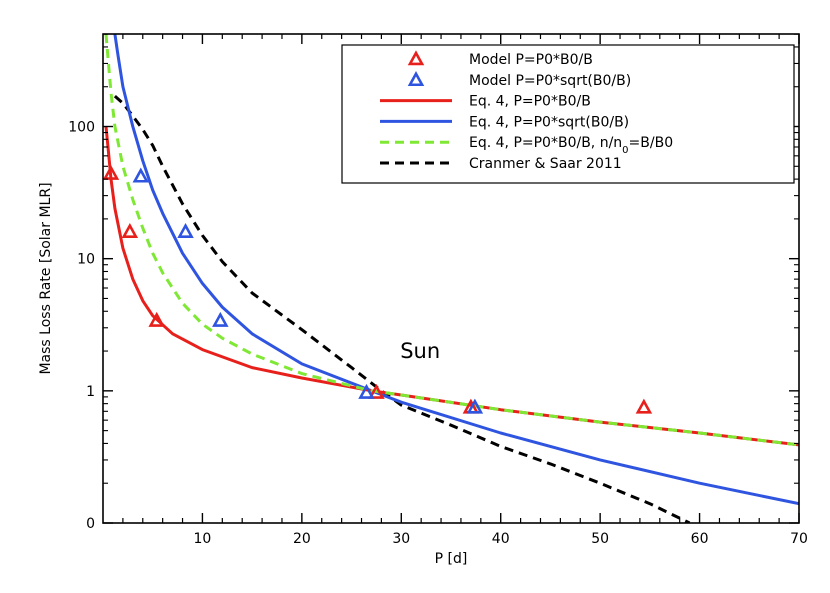 Image resolution: width=830 pixels, height=593 pixels. What do you see at coordinates (451, 559) in the screenshot?
I see `x-axis-title: P [d]` at bounding box center [451, 559].